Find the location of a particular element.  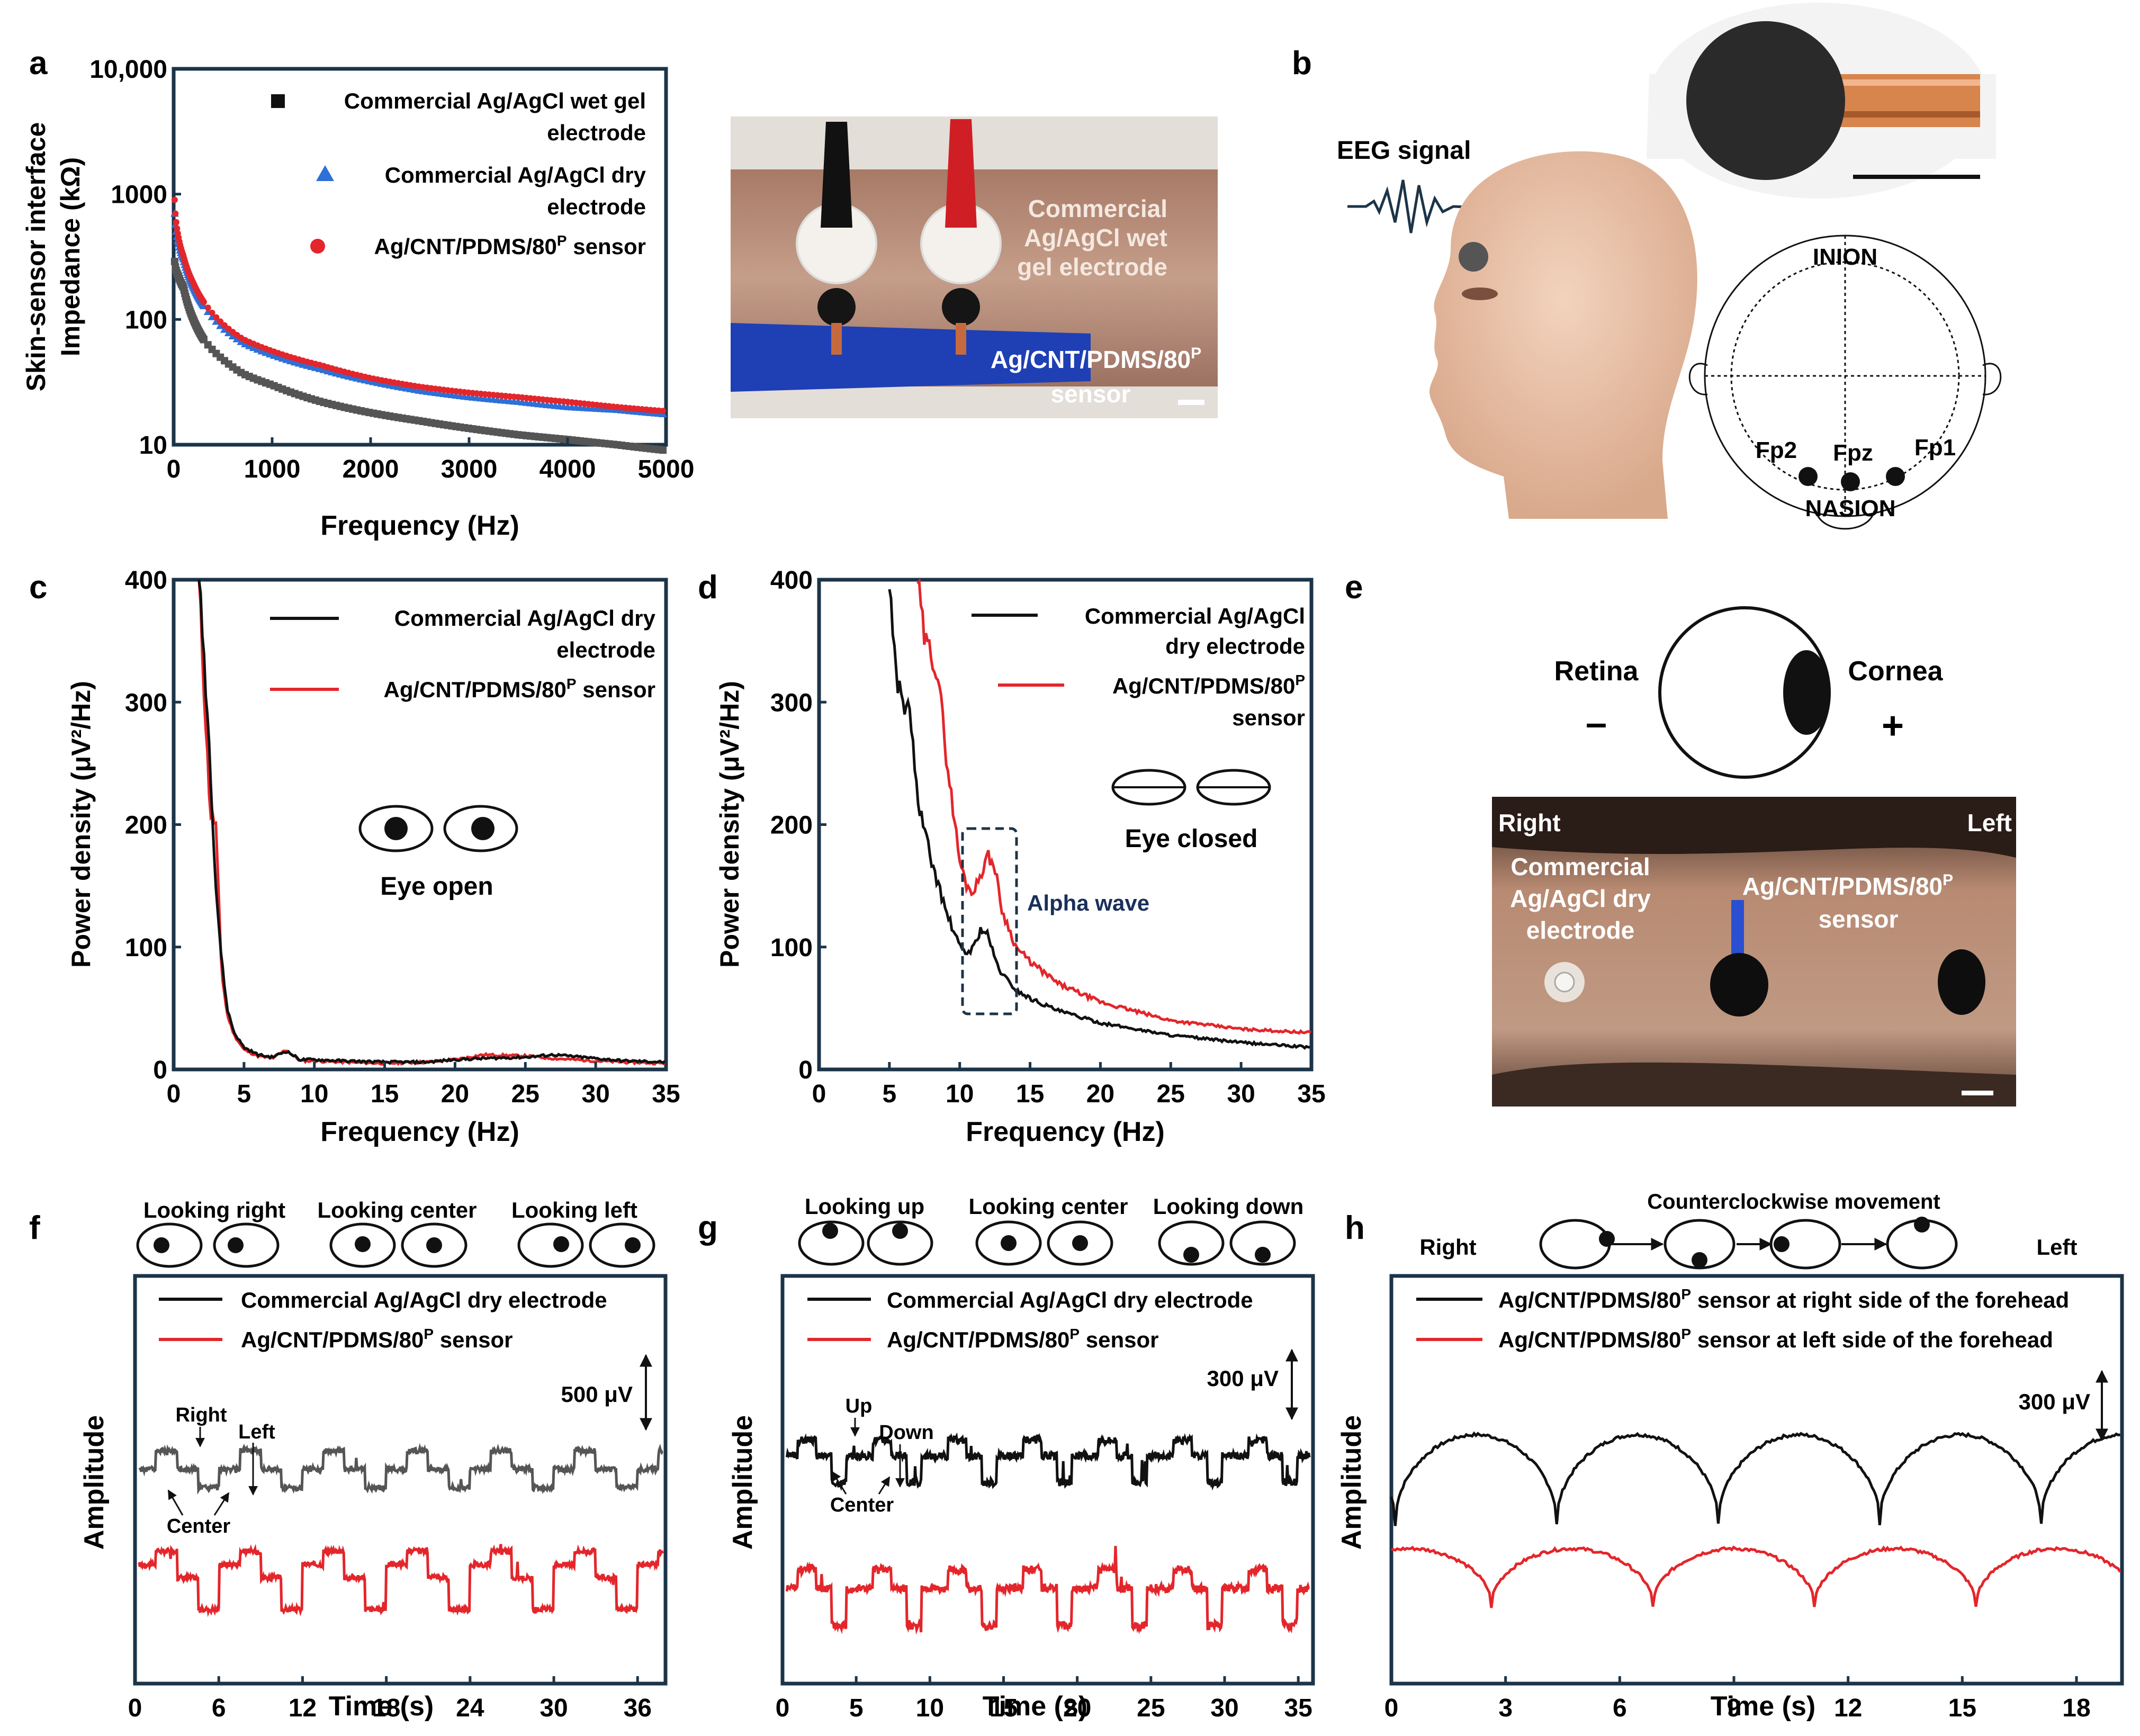

chart-d-ylabel: Power density (μV²/Hz) is located at coordinates (729, 824).